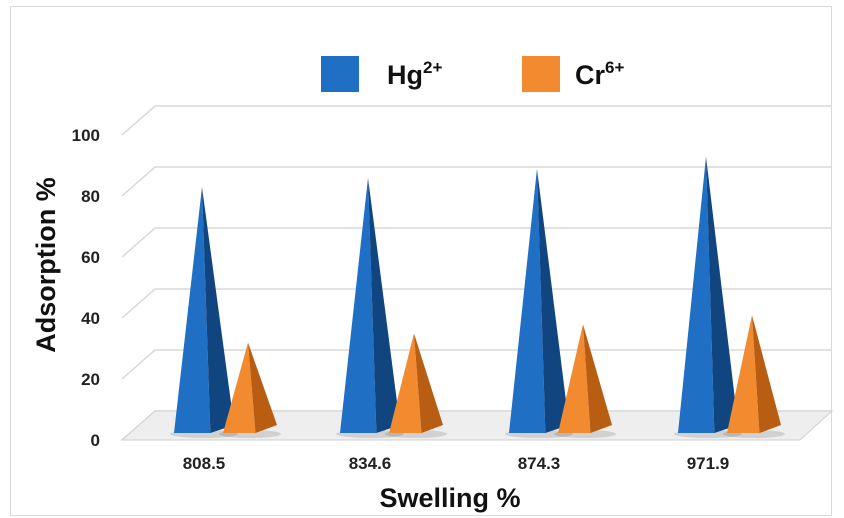 The image size is (844, 518). What do you see at coordinates (472, 74) in the screenshot?
I see `legend: Hg2+ Cr6+` at bounding box center [472, 74].